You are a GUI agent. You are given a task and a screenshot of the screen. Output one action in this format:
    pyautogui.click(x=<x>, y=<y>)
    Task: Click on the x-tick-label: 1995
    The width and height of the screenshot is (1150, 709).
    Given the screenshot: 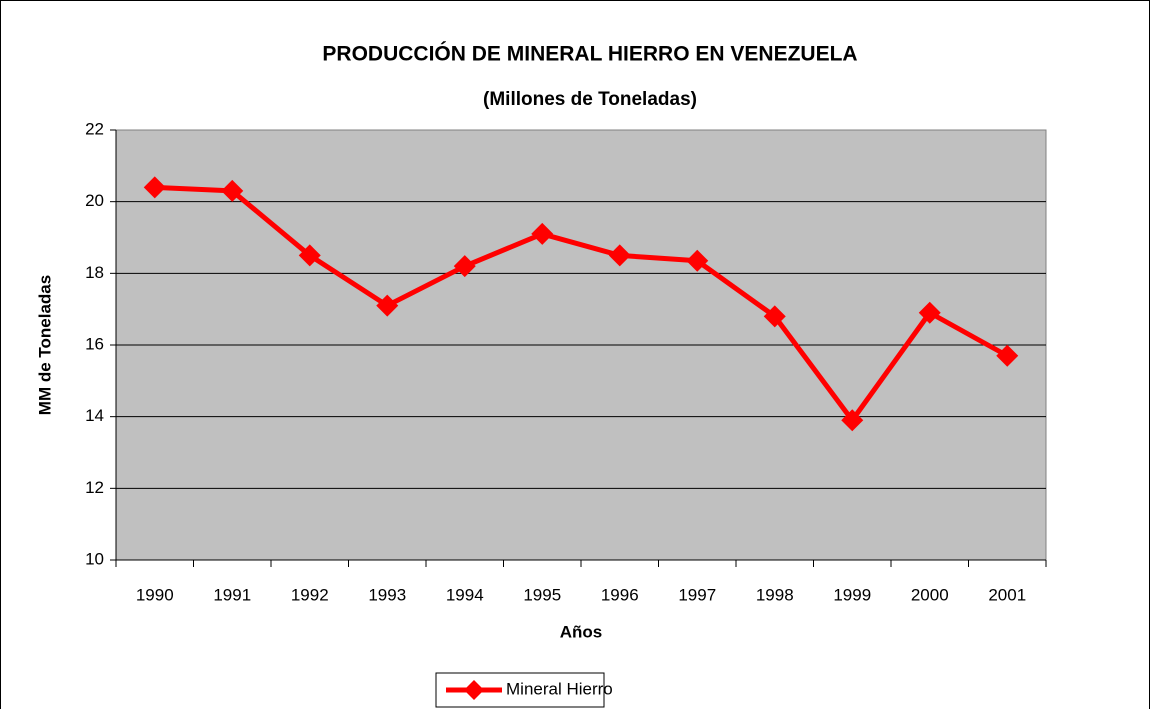 What is the action you would take?
    pyautogui.click(x=542, y=594)
    